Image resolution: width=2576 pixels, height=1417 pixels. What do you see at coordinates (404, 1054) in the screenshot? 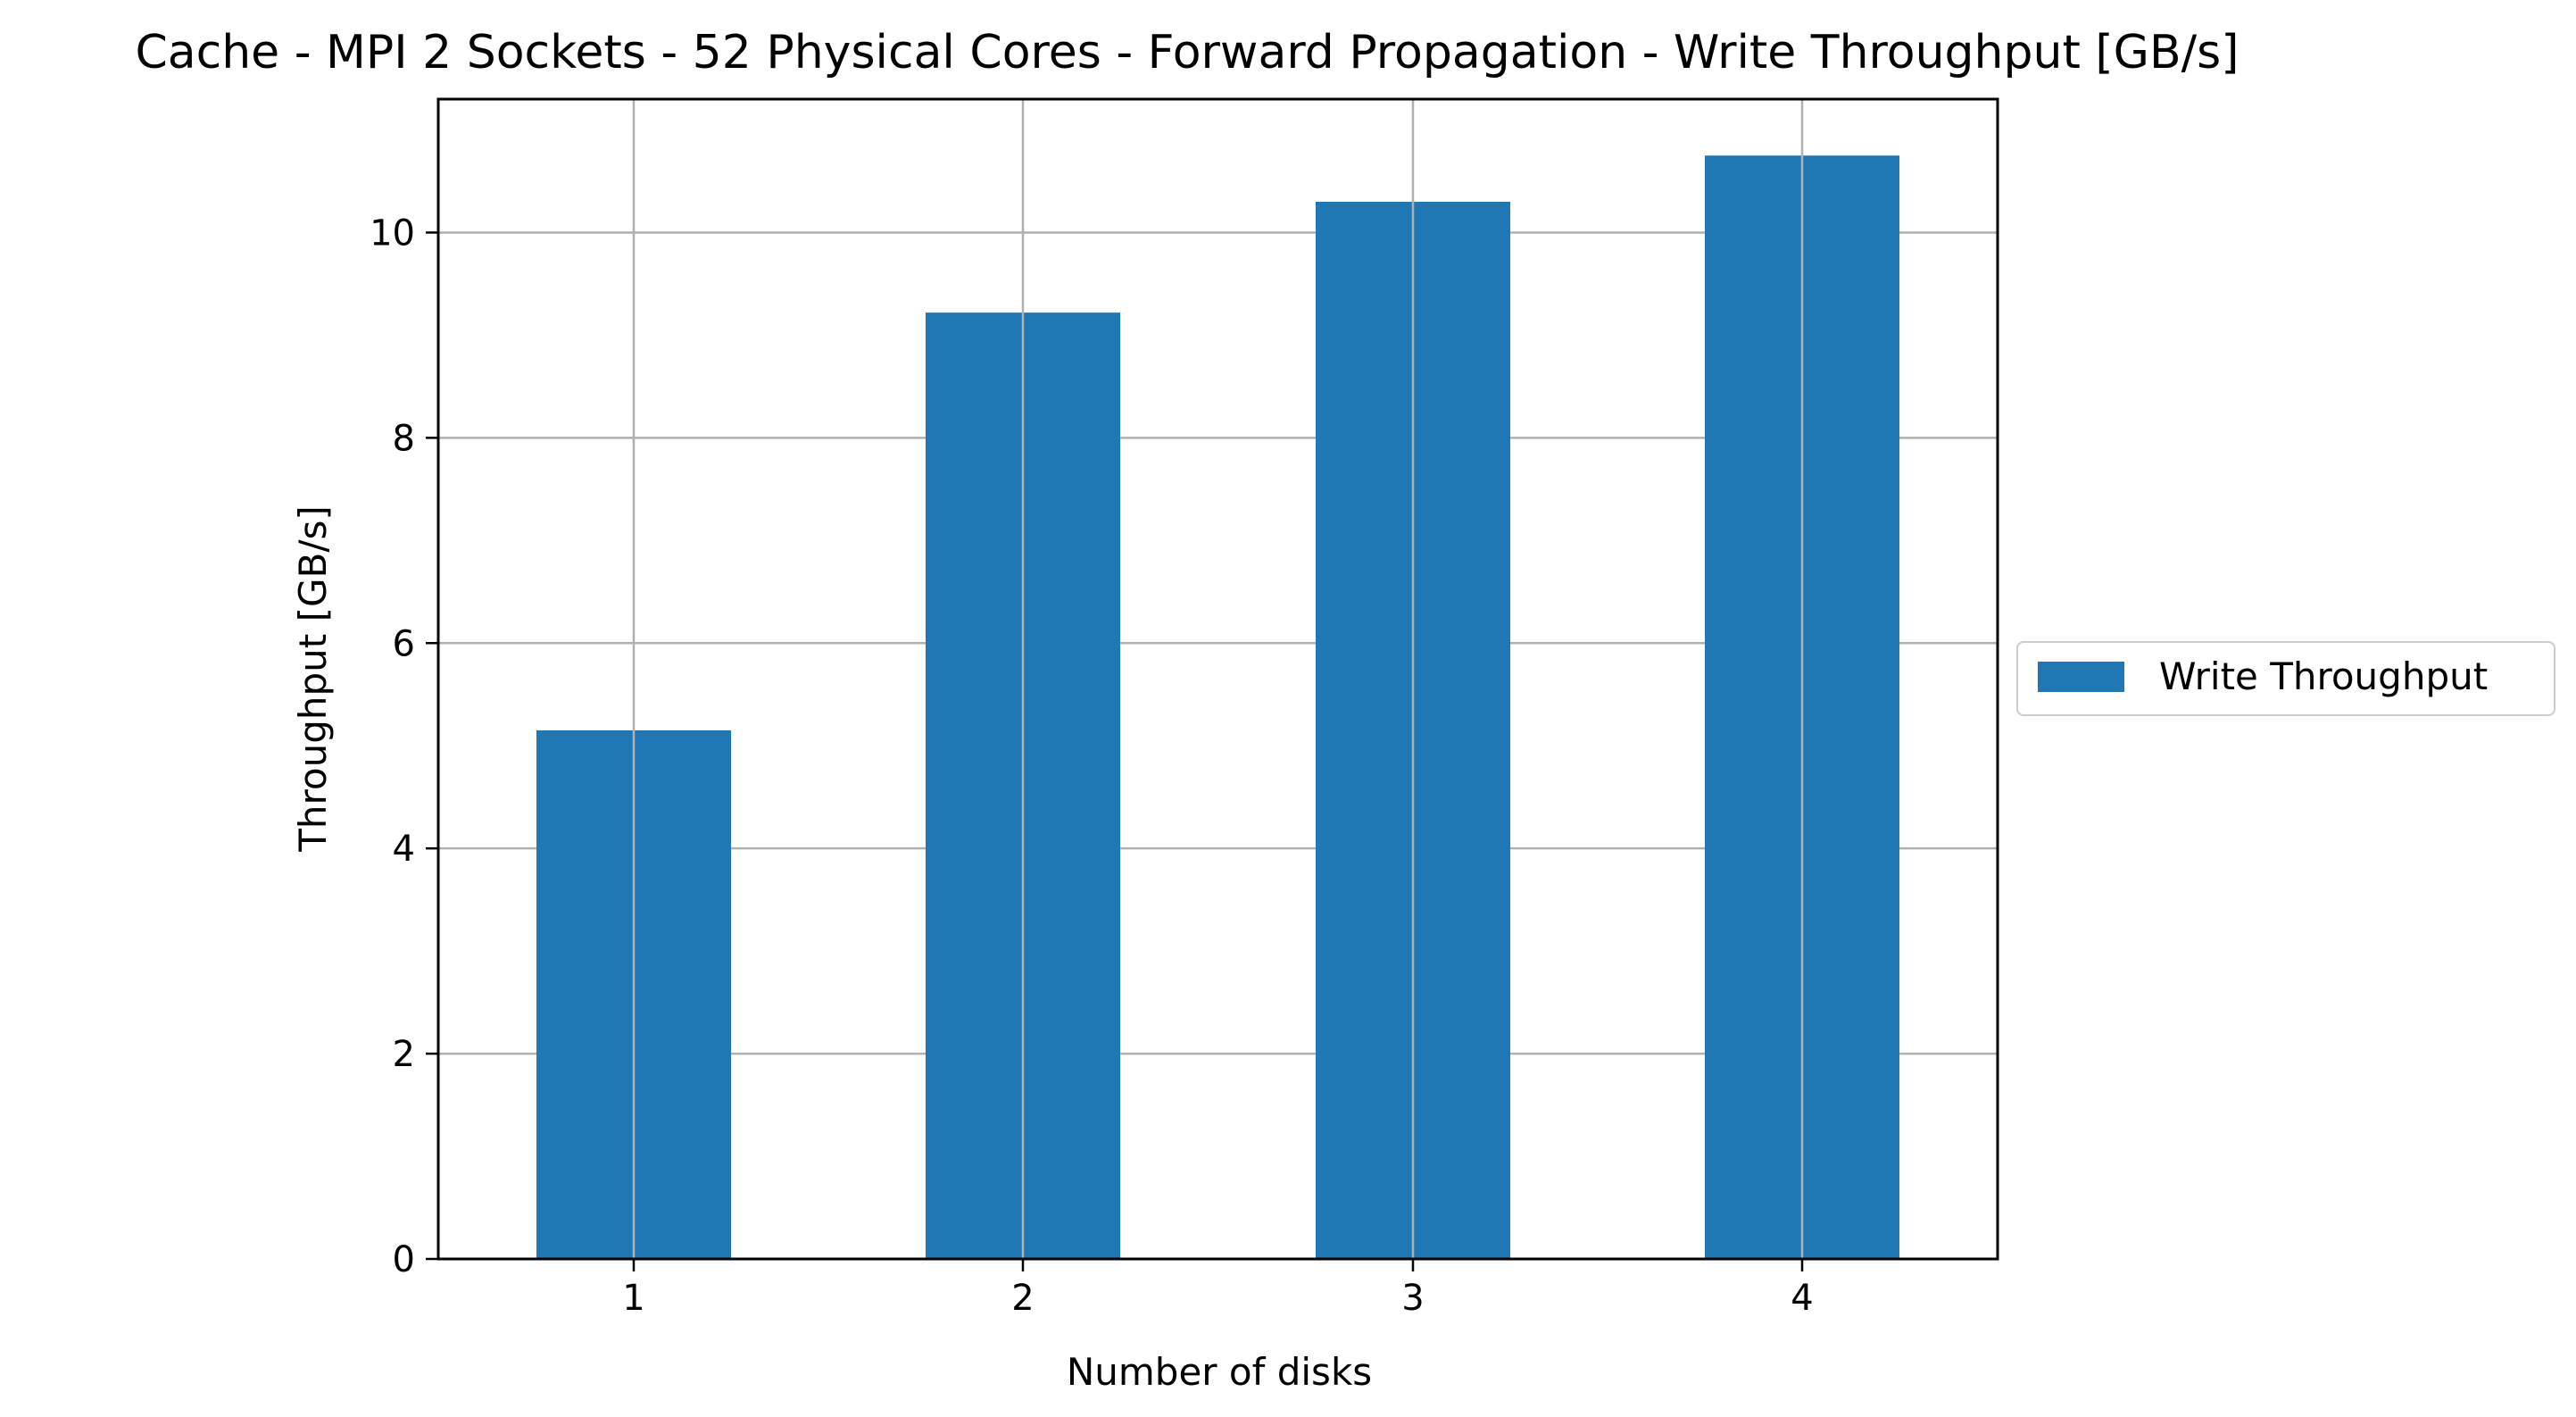
I see `y-tick-label: 2` at bounding box center [404, 1054].